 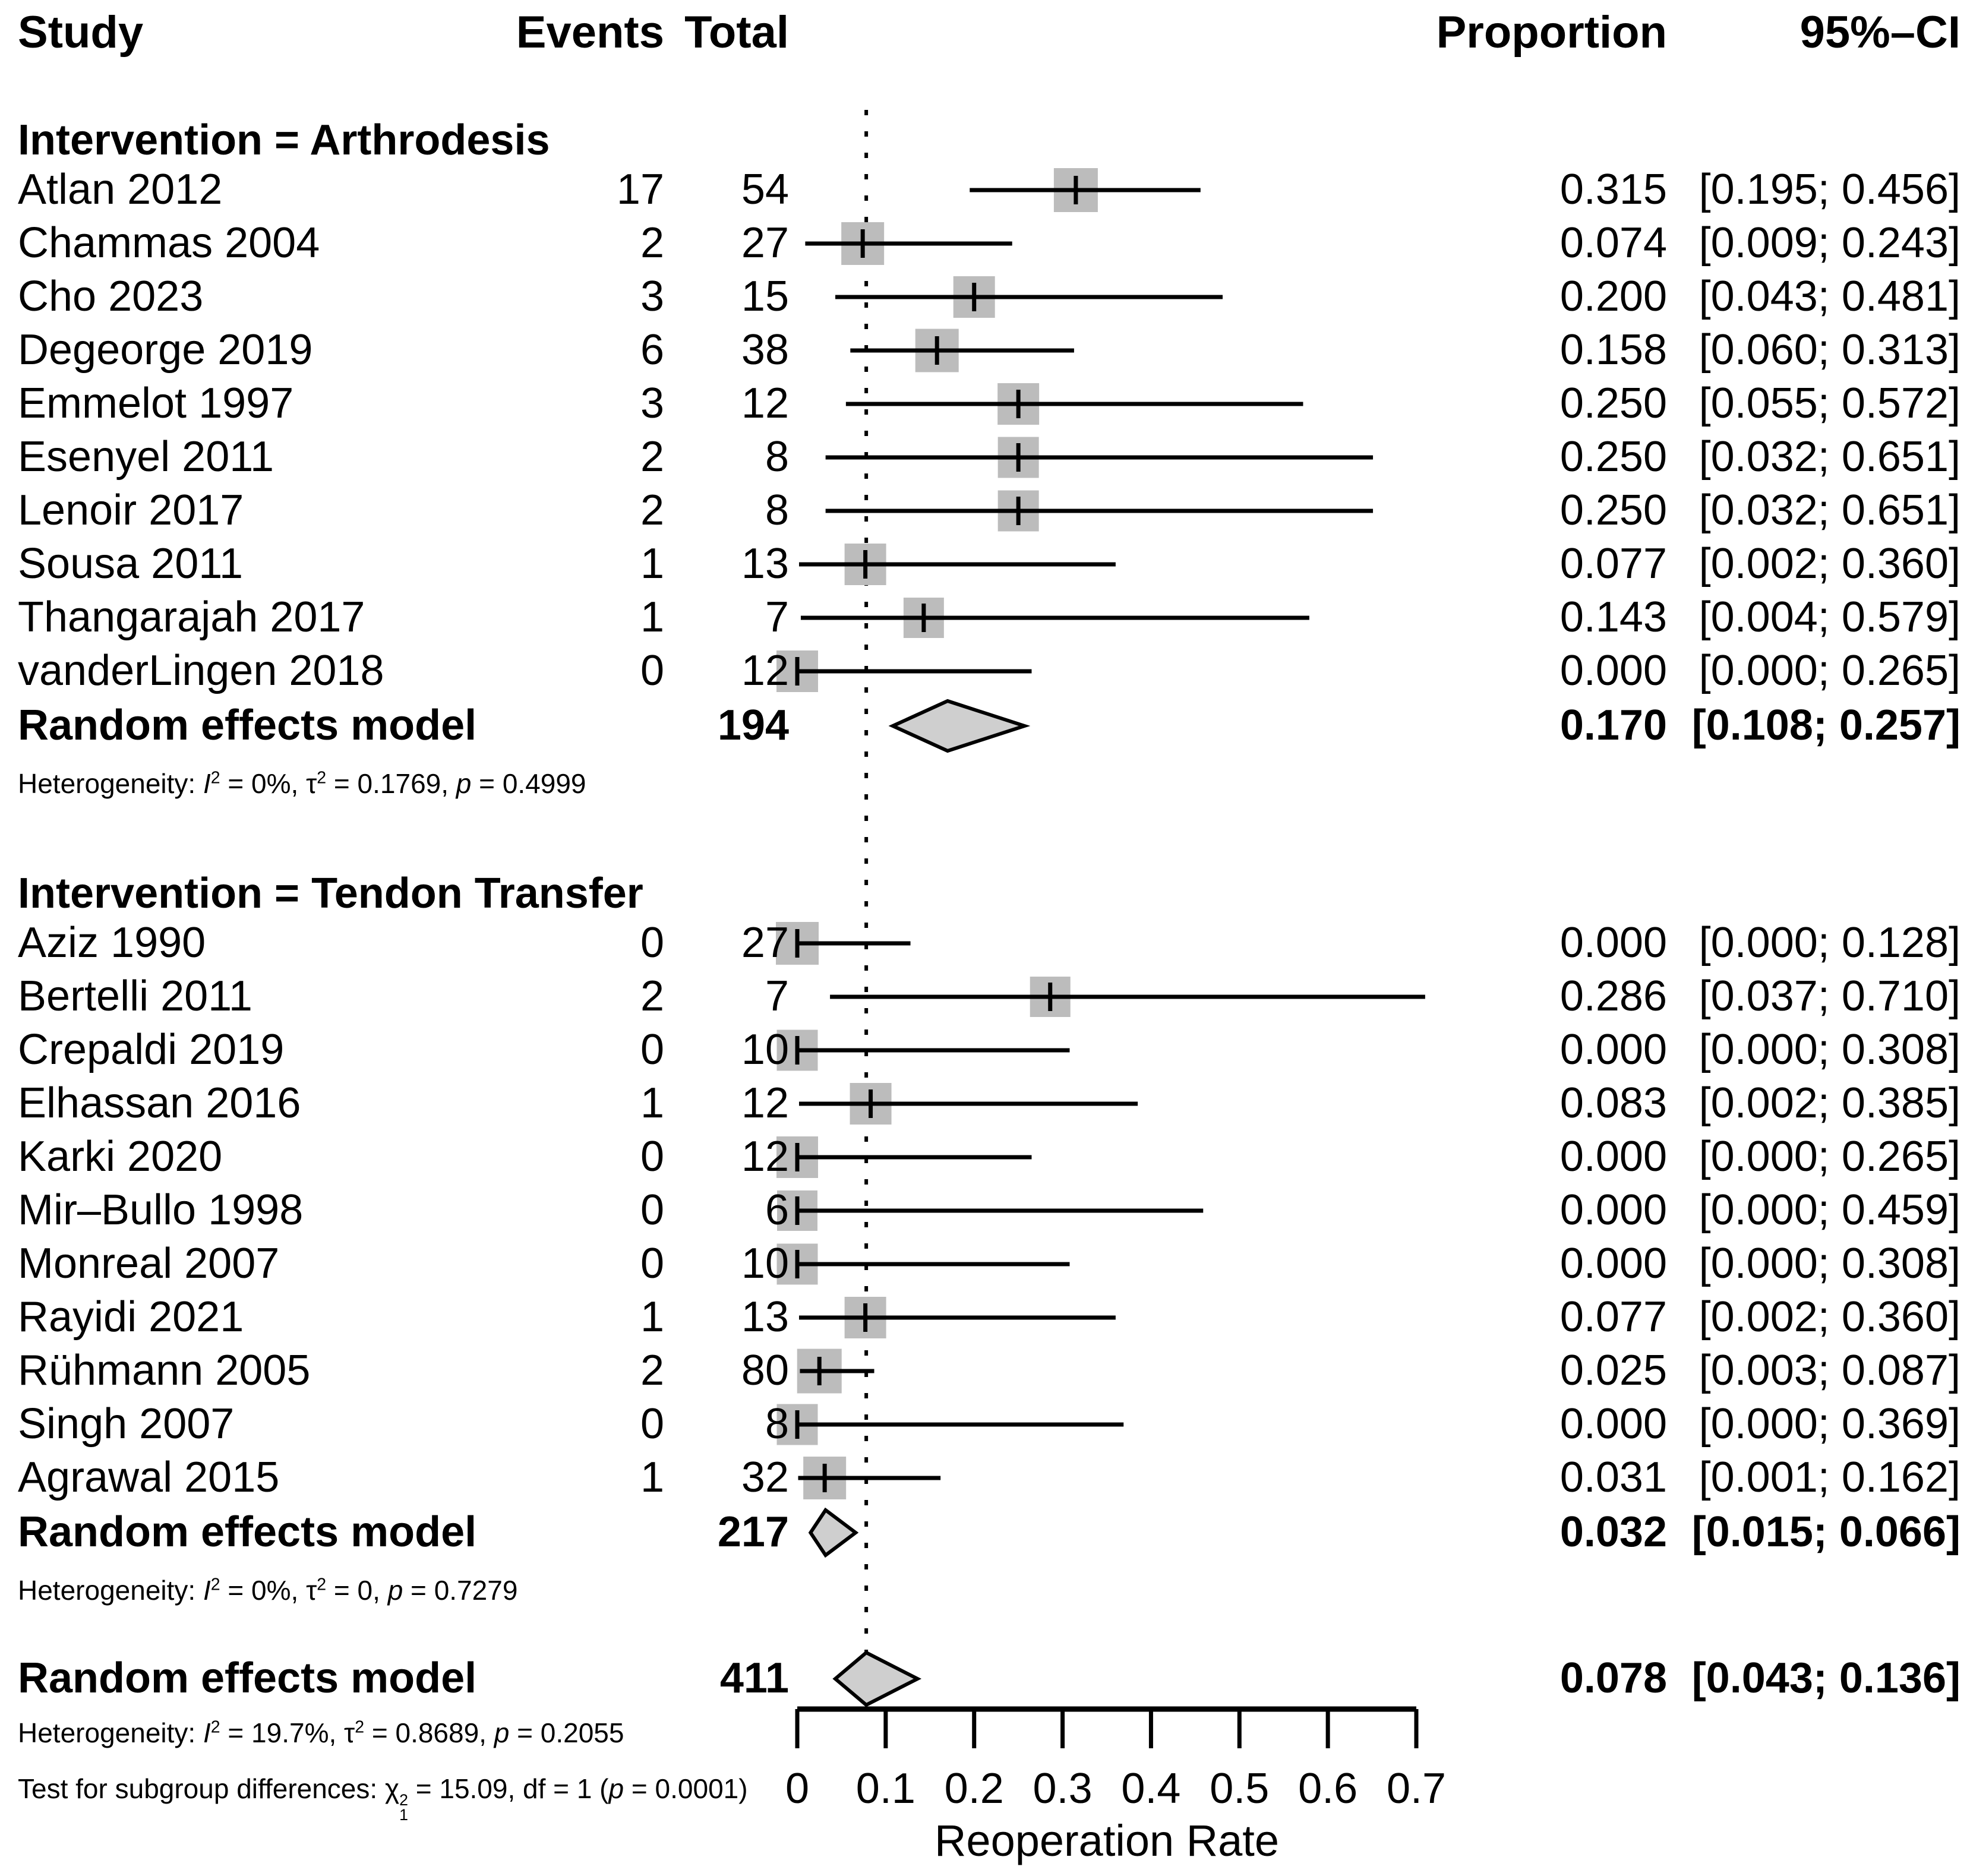 I want to click on study-label: Rayidi 2021, so click(x=131, y=1317).